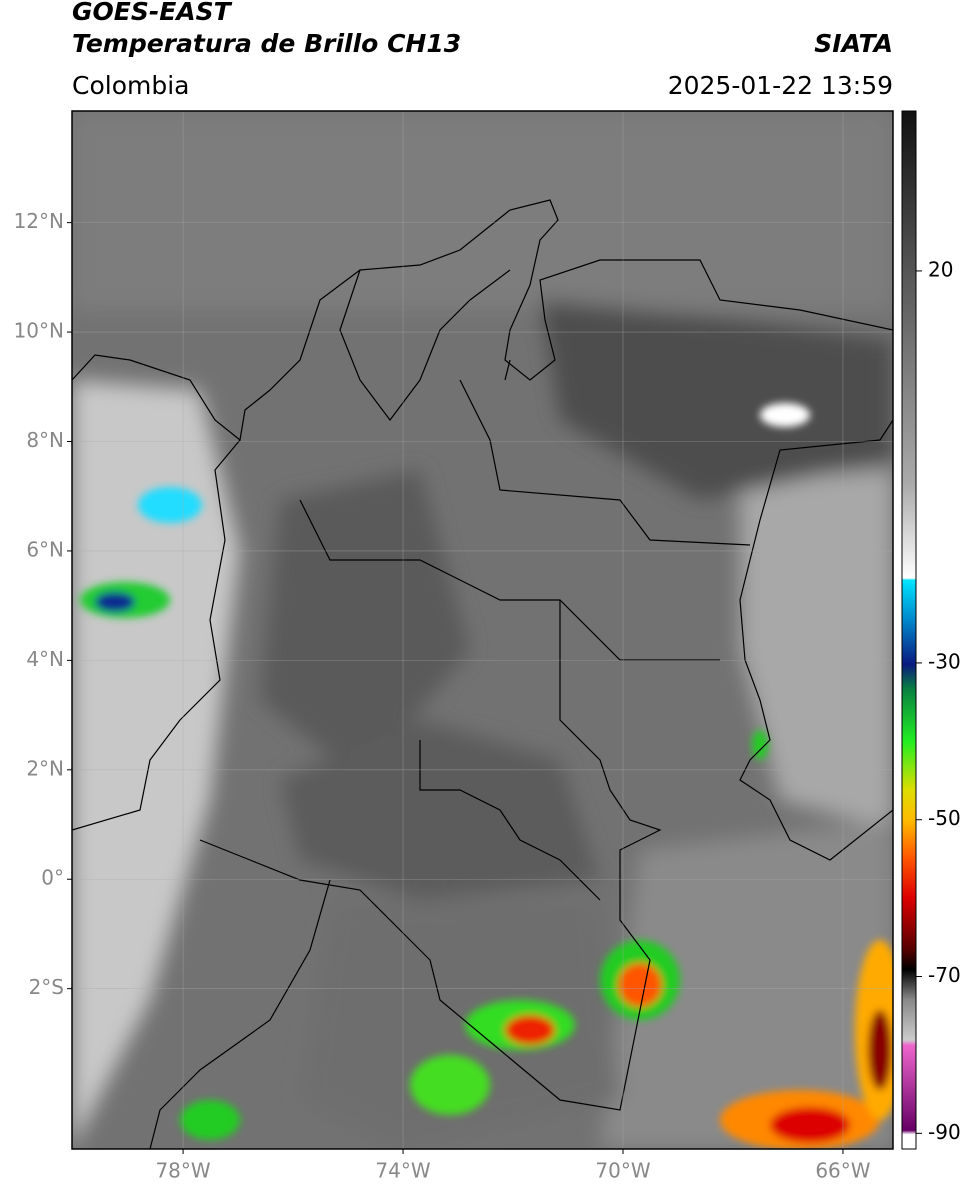 The width and height of the screenshot is (966, 1190). I want to click on colorbar-tick-label: -70, so click(944, 975).